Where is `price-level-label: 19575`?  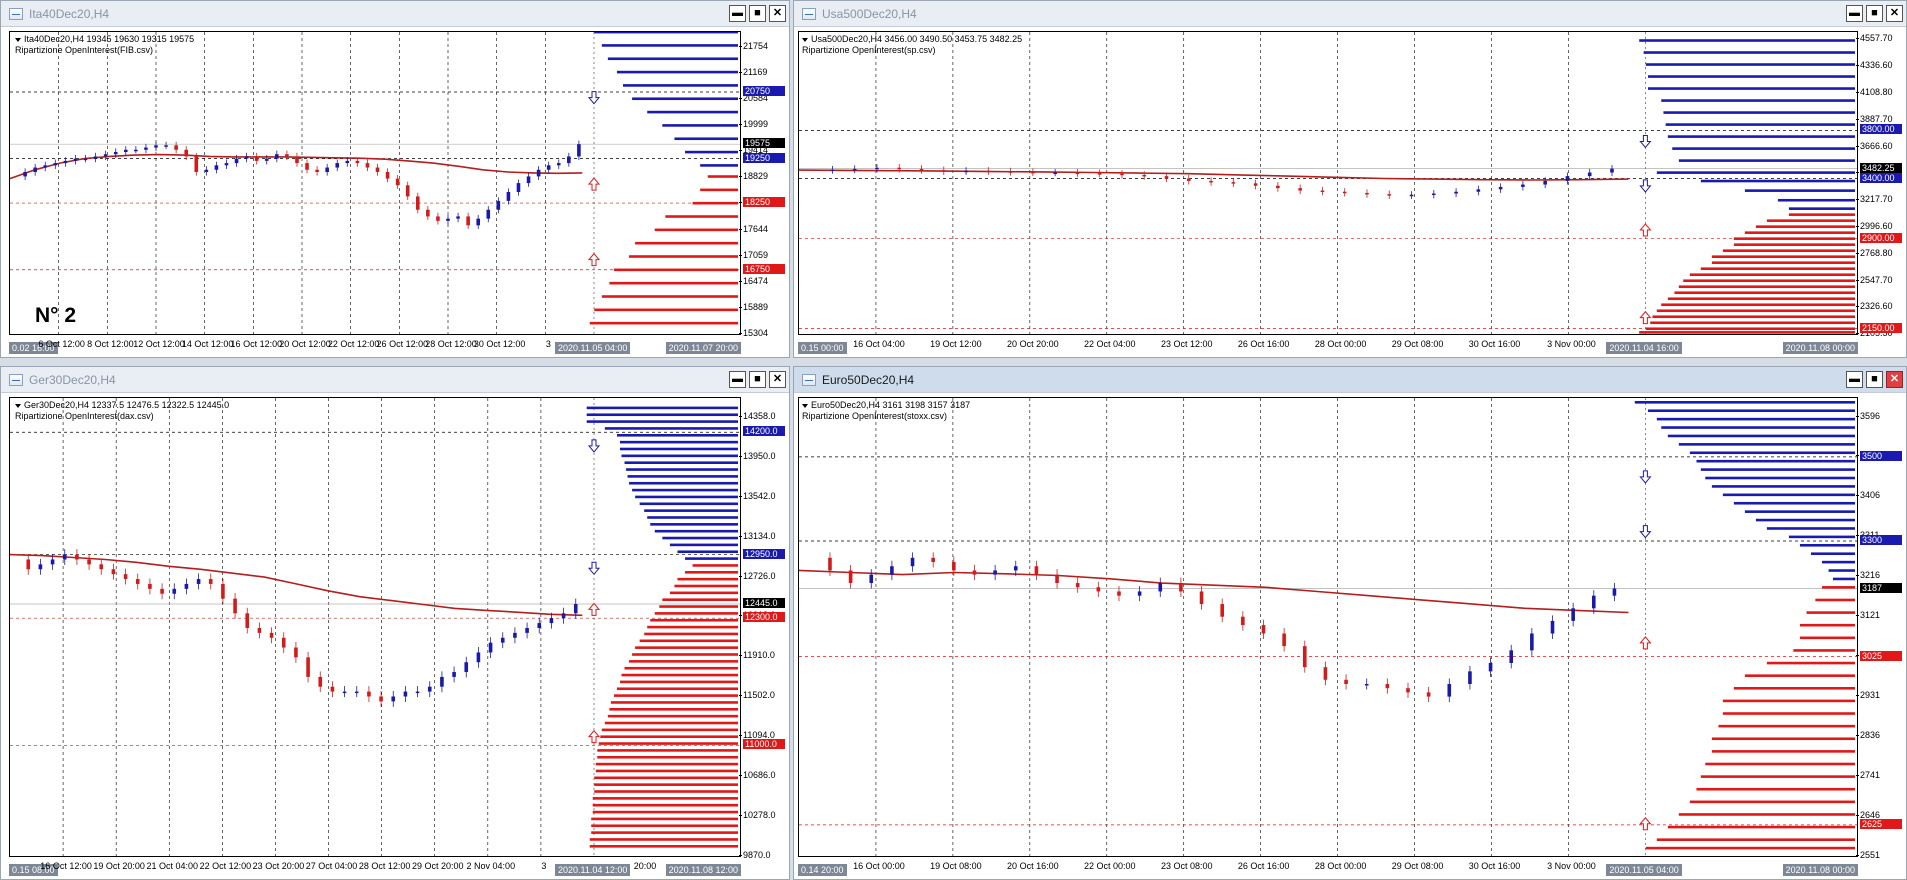 price-level-label: 19575 is located at coordinates (764, 143).